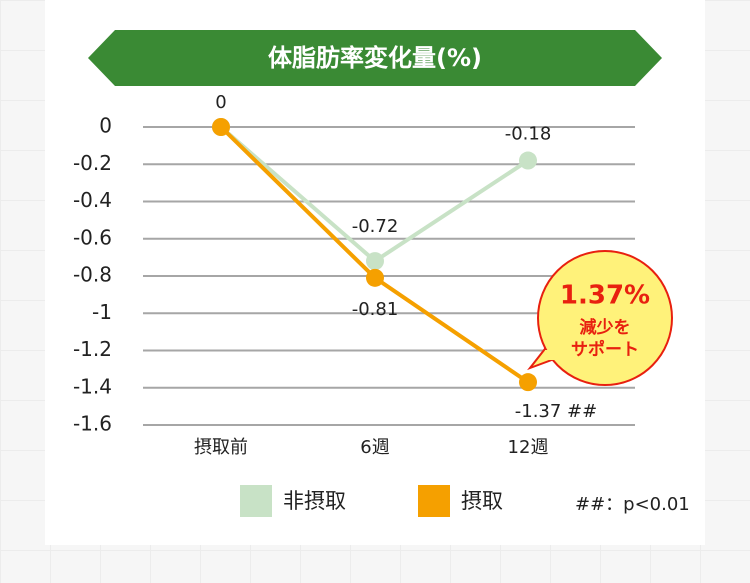  What do you see at coordinates (375, 226) in the screenshot?
I see `data-label: -0.72` at bounding box center [375, 226].